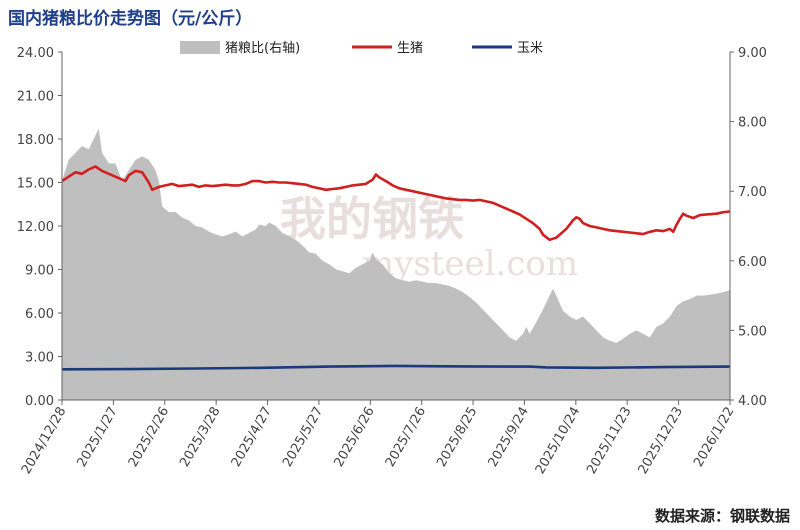  What do you see at coordinates (752, 331) in the screenshot?
I see `y-right-tick-label: 5.00` at bounding box center [752, 331].